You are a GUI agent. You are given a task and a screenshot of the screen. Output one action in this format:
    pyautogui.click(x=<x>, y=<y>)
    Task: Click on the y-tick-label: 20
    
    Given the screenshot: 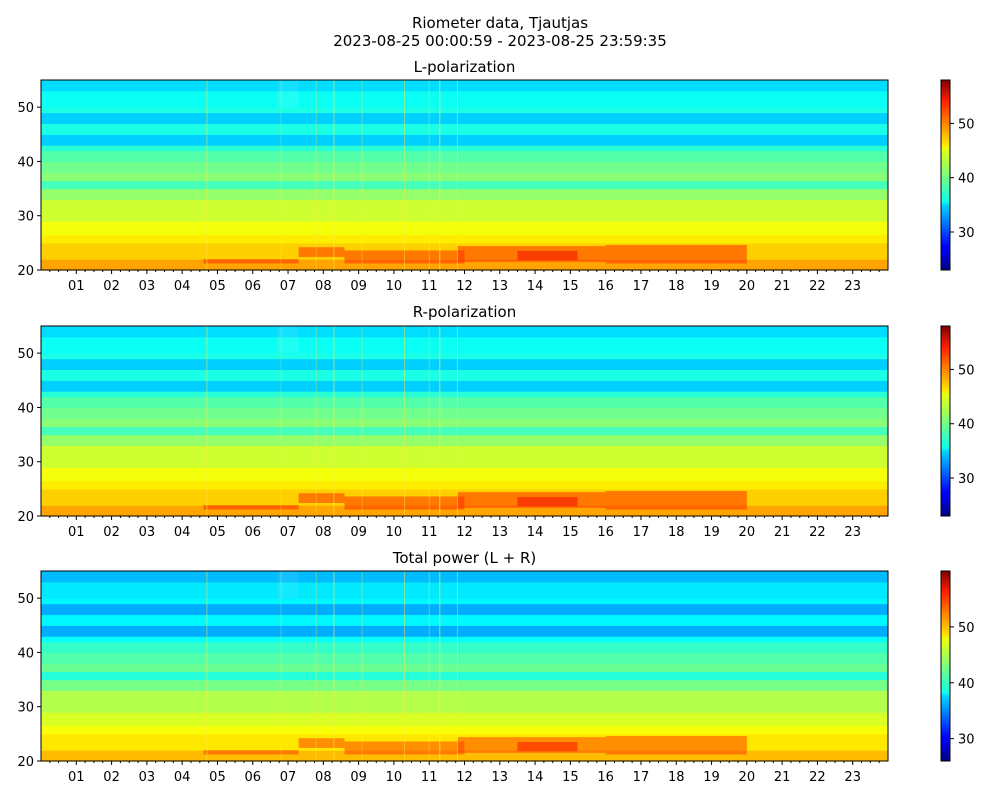 What is the action you would take?
    pyautogui.click(x=25, y=517)
    